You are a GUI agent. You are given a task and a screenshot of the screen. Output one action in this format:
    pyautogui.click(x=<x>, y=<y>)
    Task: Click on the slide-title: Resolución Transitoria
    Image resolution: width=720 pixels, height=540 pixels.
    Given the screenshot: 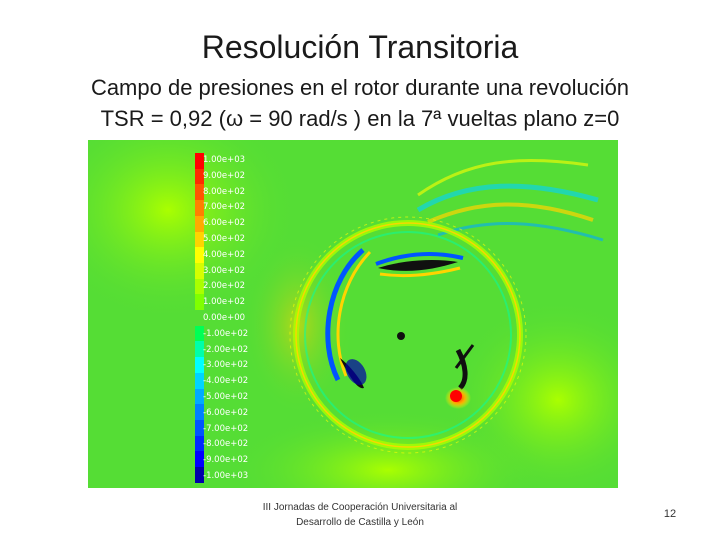 What is the action you would take?
    pyautogui.click(x=360, y=47)
    